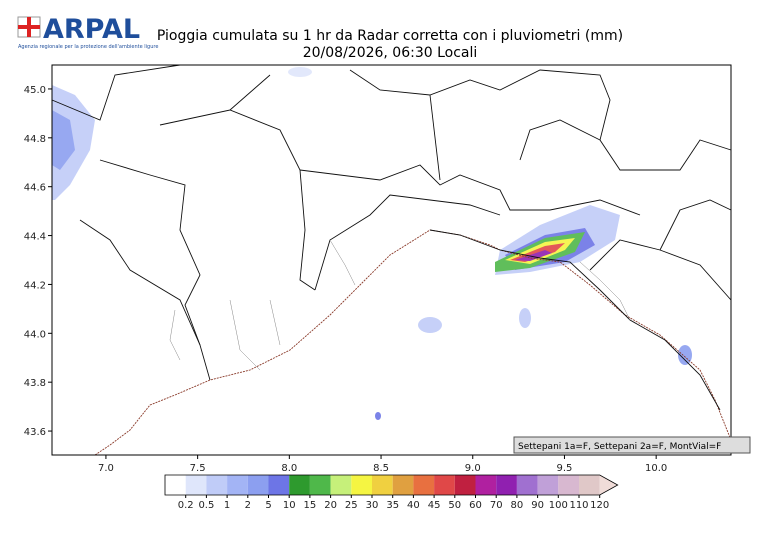 Image resolution: width=768 pixels, height=538 pixels. Describe the element at coordinates (35, 432) in the screenshot. I see `y-tick-label: 43.6` at that location.